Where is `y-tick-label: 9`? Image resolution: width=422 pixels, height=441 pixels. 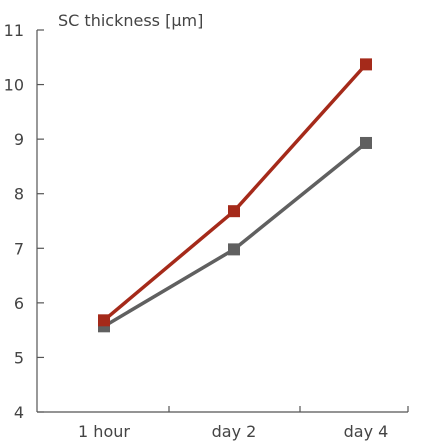 y-tick-label: 9 is located at coordinates (19, 139).